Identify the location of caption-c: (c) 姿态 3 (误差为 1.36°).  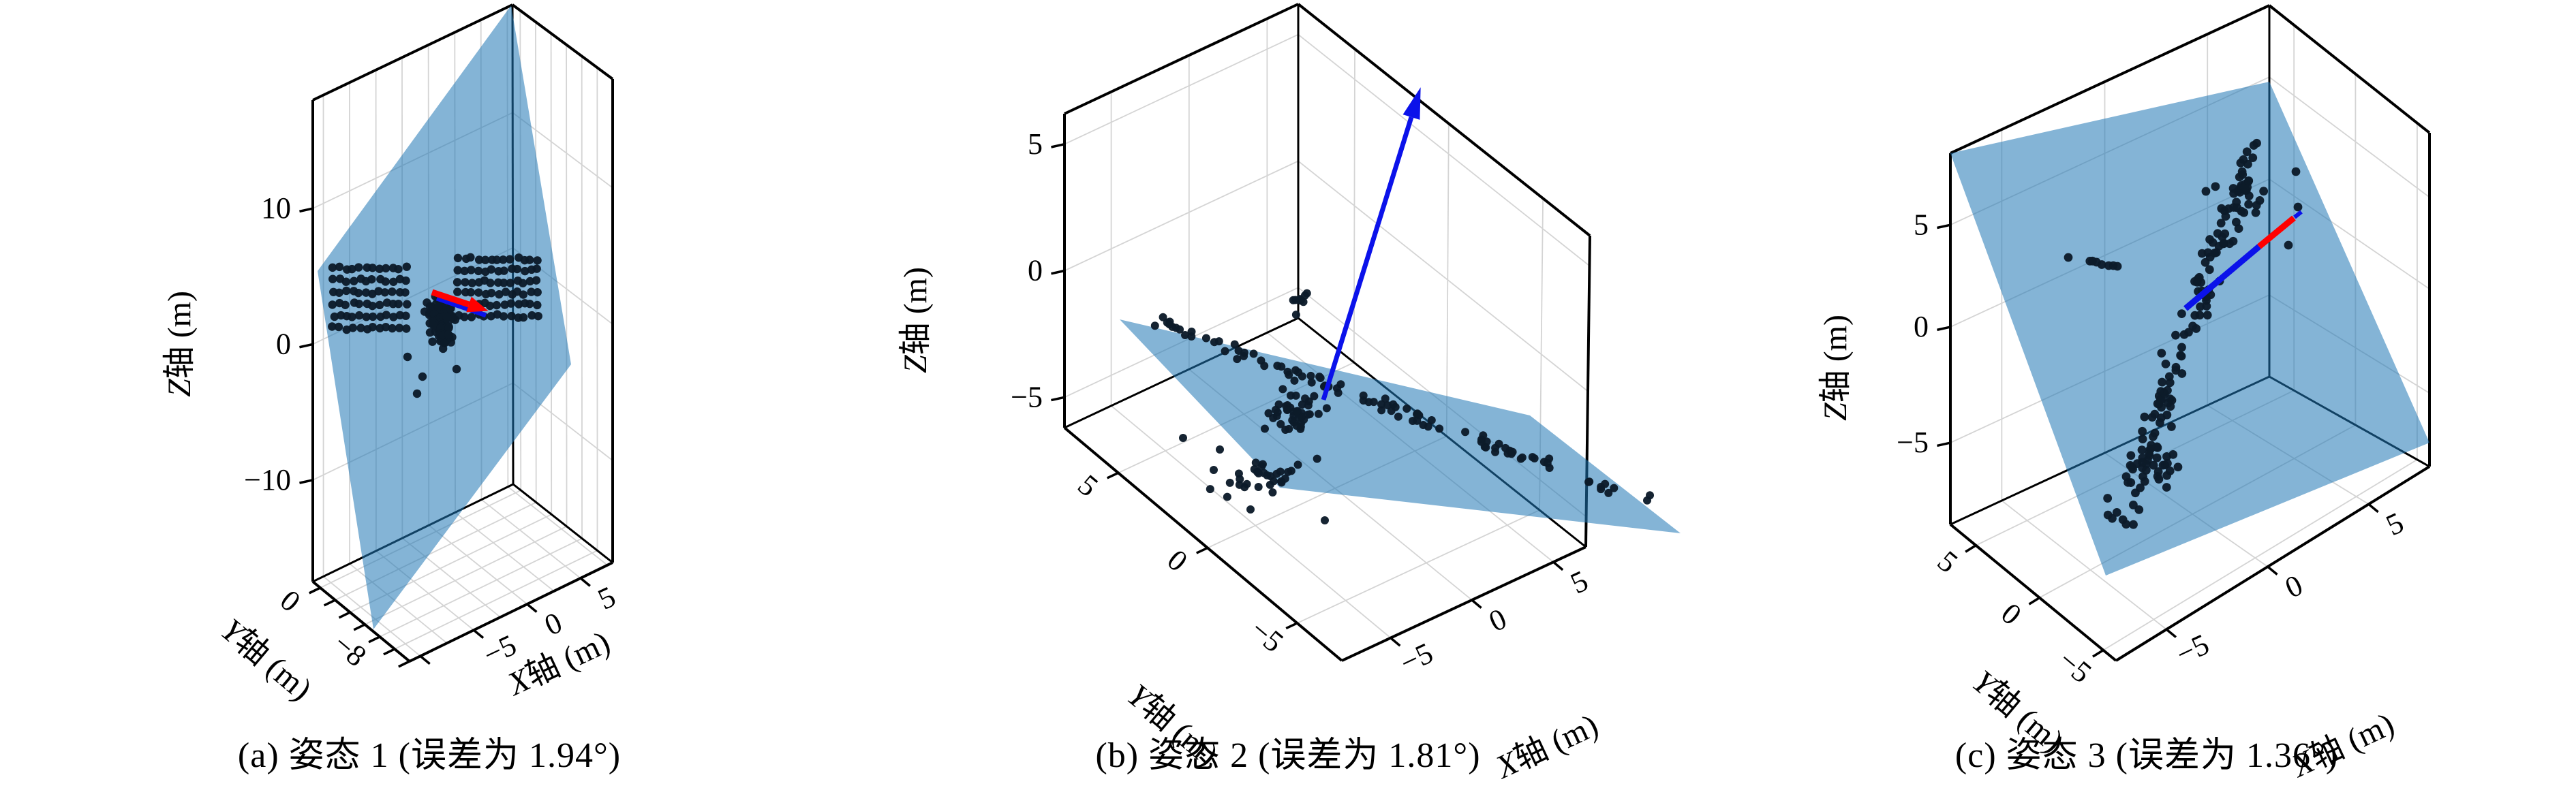
(2146, 755).